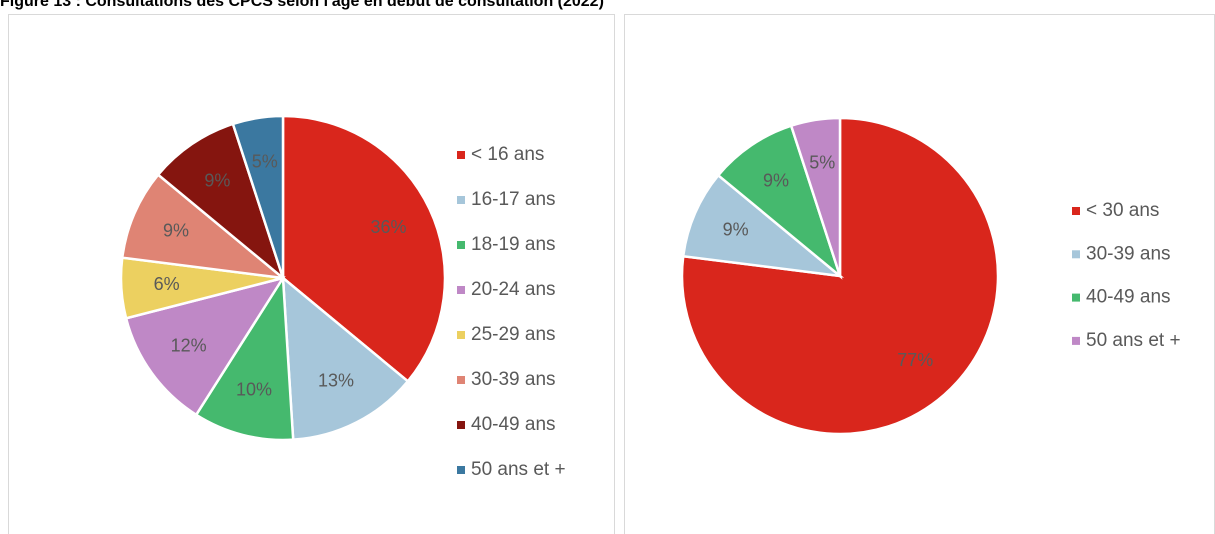 The width and height of the screenshot is (1215, 534). I want to click on legend-label: 18-19 ans, so click(513, 244).